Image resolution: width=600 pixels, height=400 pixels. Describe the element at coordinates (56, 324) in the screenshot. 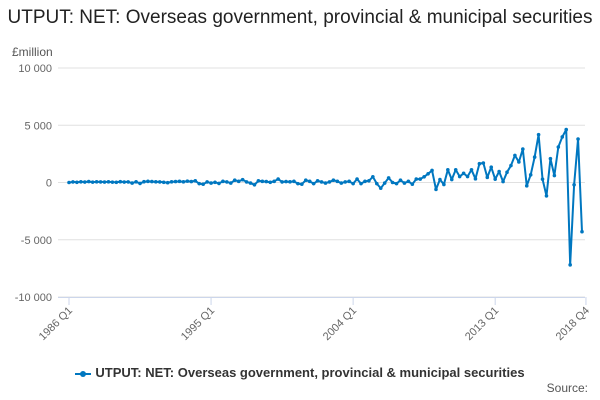

I see `x-tick-label: 1986 Q1` at that location.